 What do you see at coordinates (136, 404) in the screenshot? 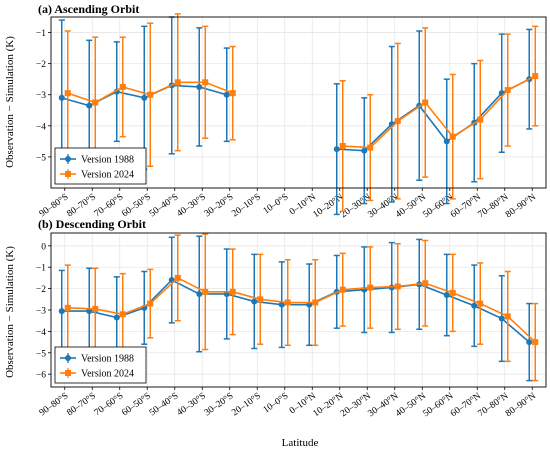
I see `x-tick-label: 60–50°S` at bounding box center [136, 404].